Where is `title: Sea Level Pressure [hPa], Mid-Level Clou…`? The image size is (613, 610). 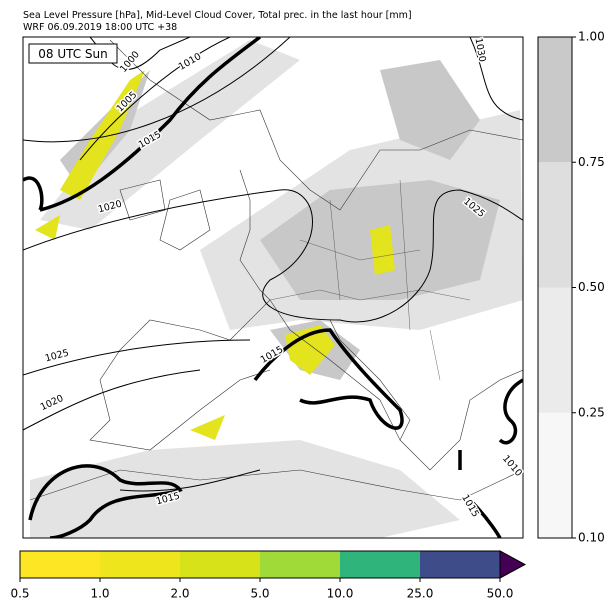
title: Sea Level Pressure [hPa], Mid-Level Clou… is located at coordinates (217, 15).